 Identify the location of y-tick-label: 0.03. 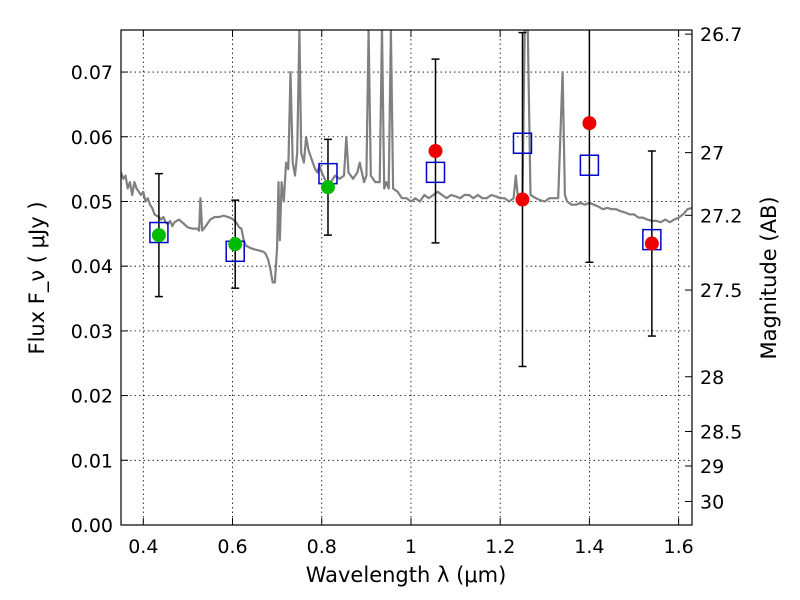
(92, 332).